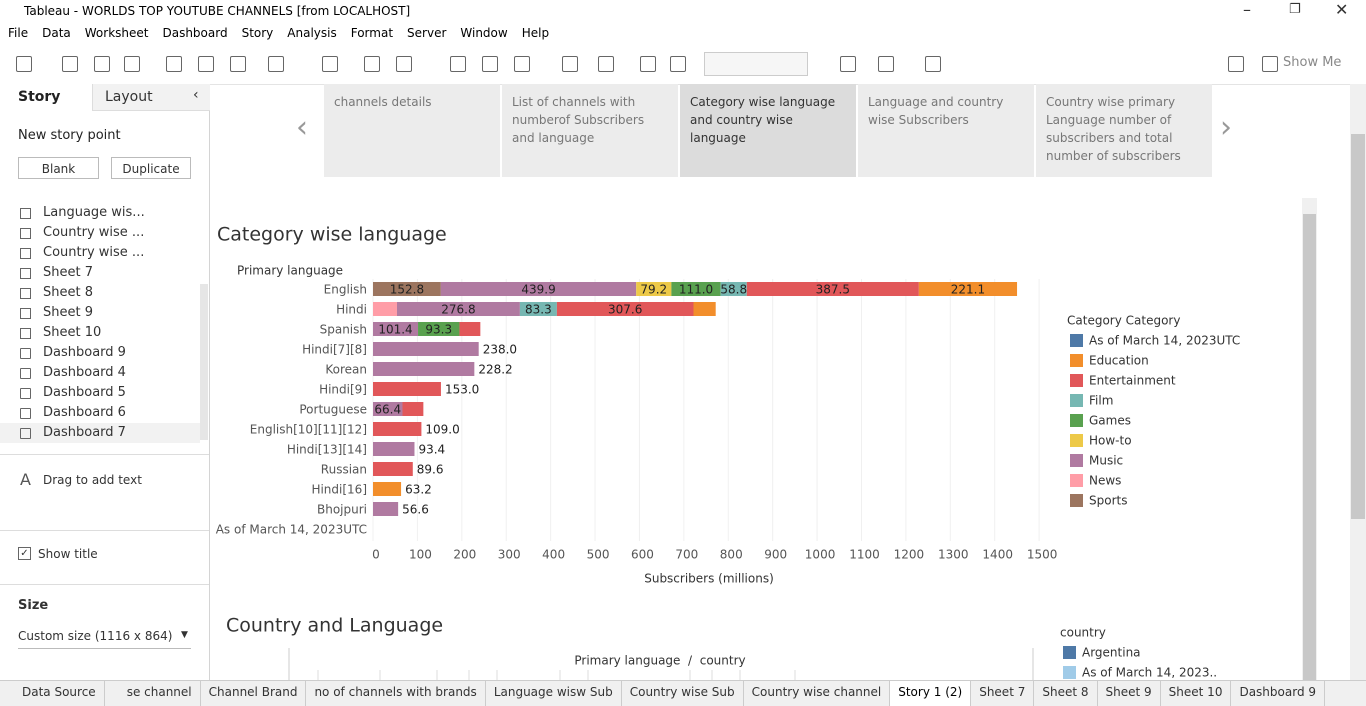 Image resolution: width=1366 pixels, height=706 pixels. I want to click on sheet-tab: Language wisw Sub, so click(554, 693).